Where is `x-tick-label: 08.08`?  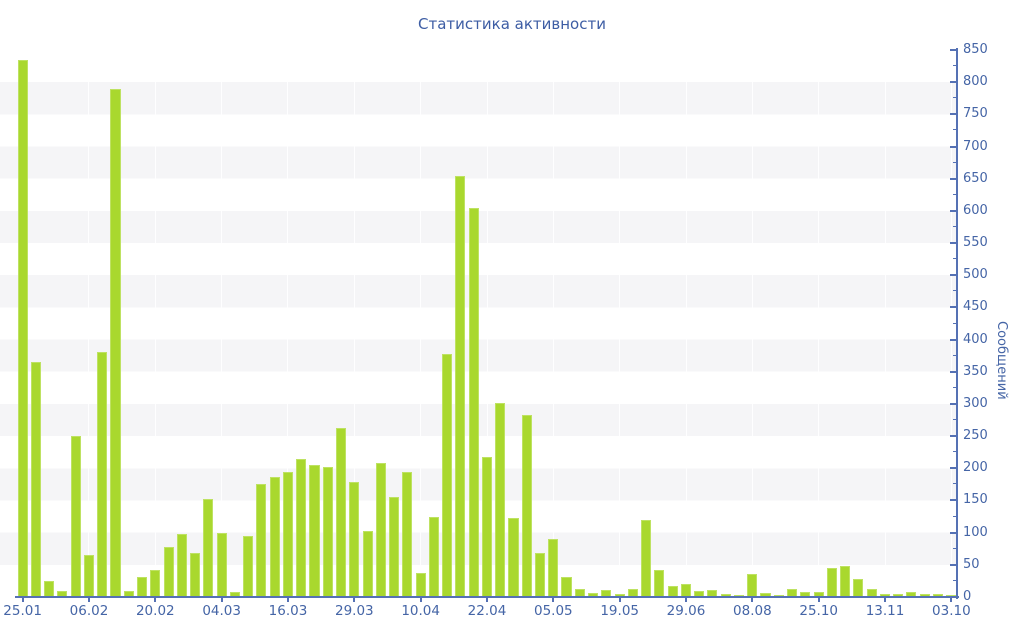 x-tick-label: 08.08 is located at coordinates (752, 611).